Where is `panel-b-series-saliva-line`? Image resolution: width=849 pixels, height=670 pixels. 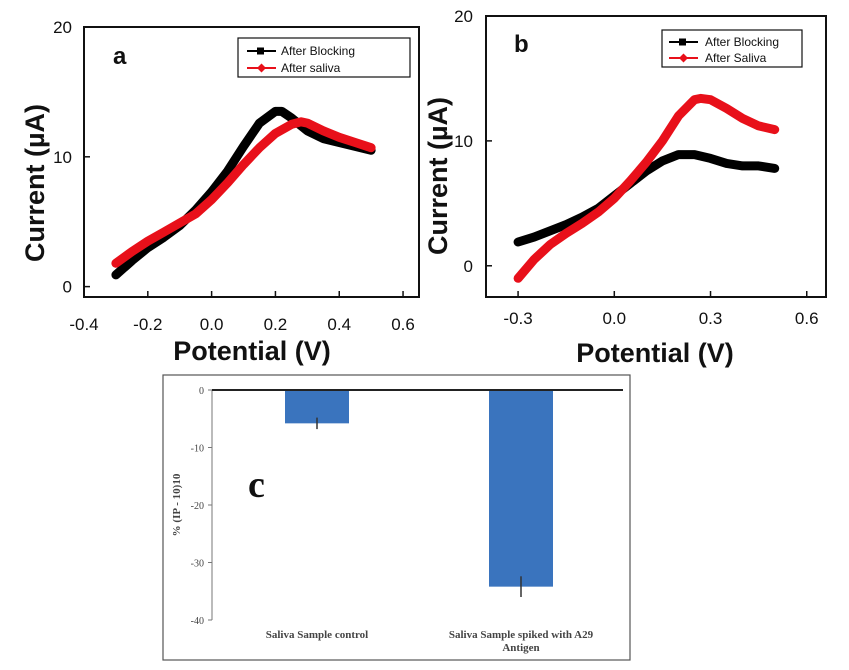 panel-b-series-saliva-line is located at coordinates (646, 188).